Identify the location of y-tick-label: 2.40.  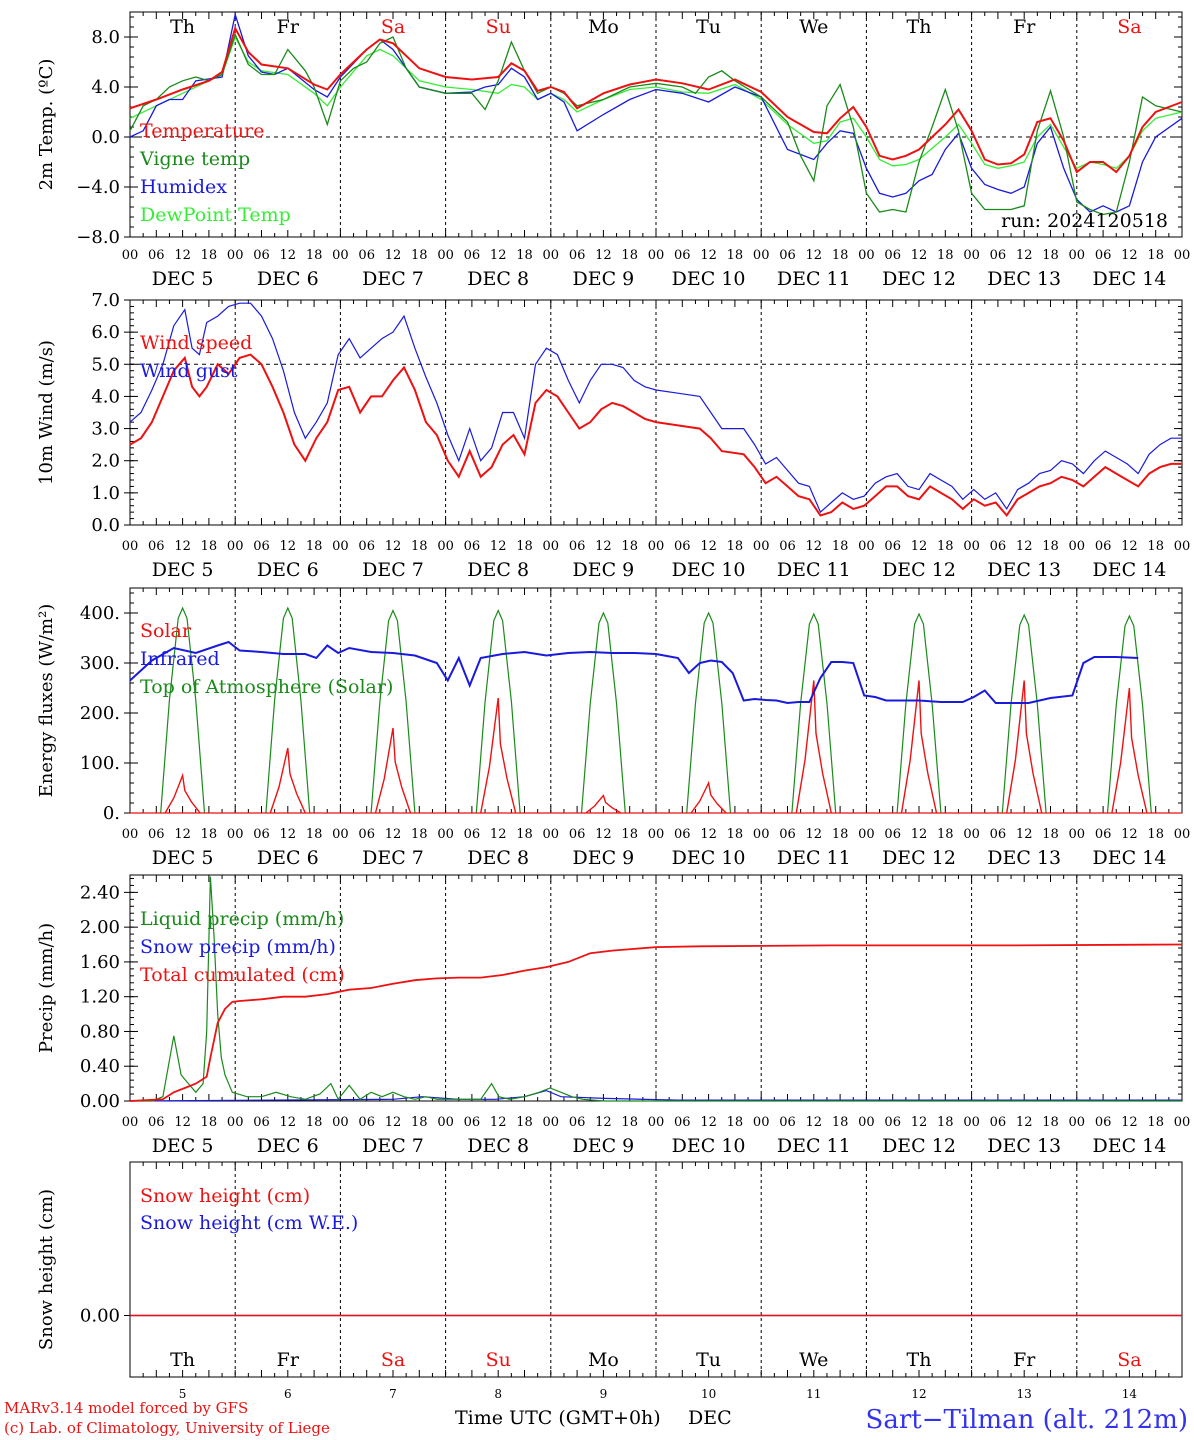
(100, 892).